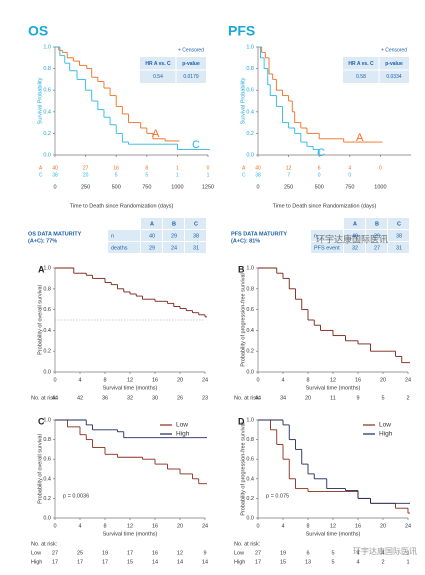  I want to click on risk-value: 4, so click(382, 553).